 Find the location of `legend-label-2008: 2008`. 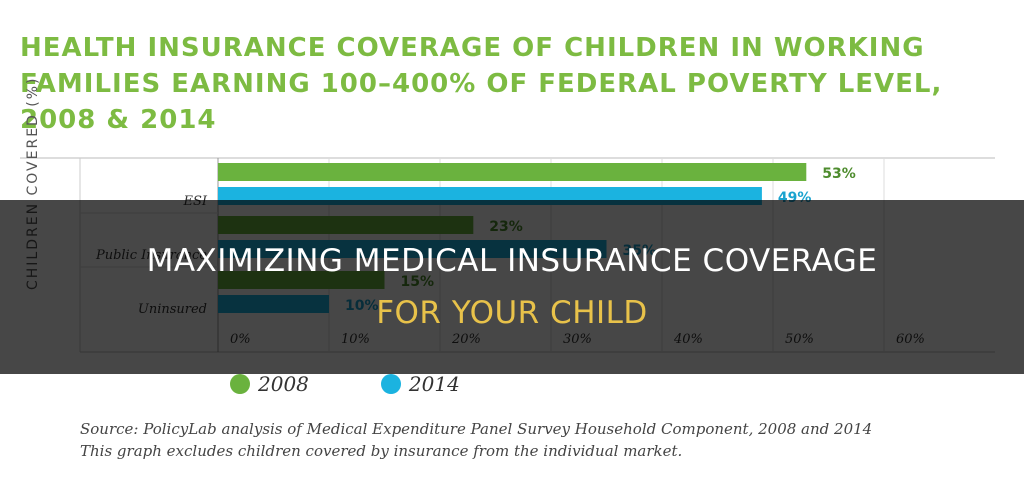

legend-label-2008: 2008 is located at coordinates (283, 384).